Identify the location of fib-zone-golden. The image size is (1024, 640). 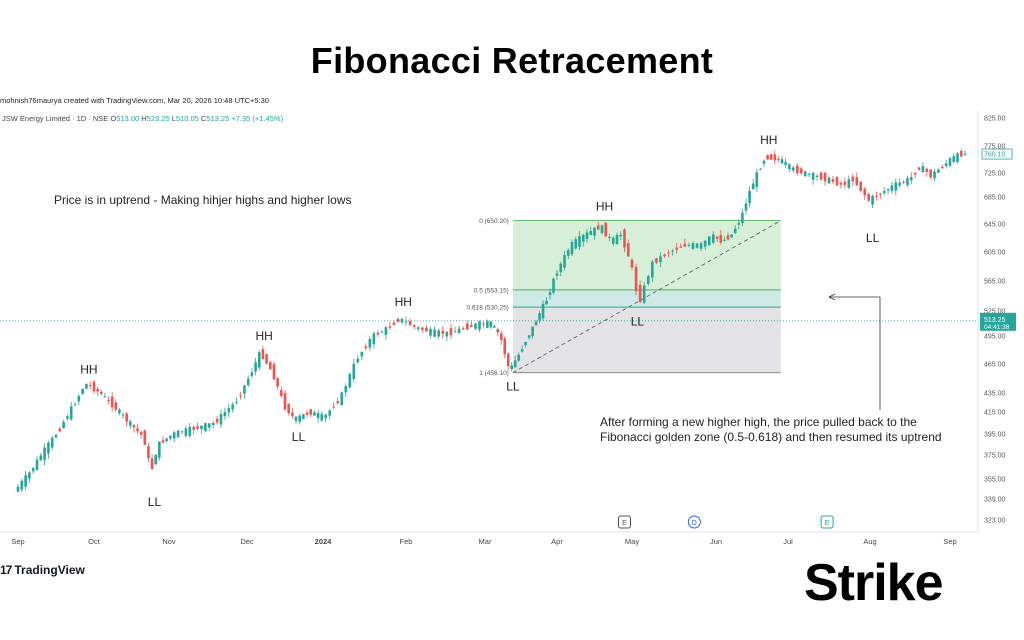
(646, 298).